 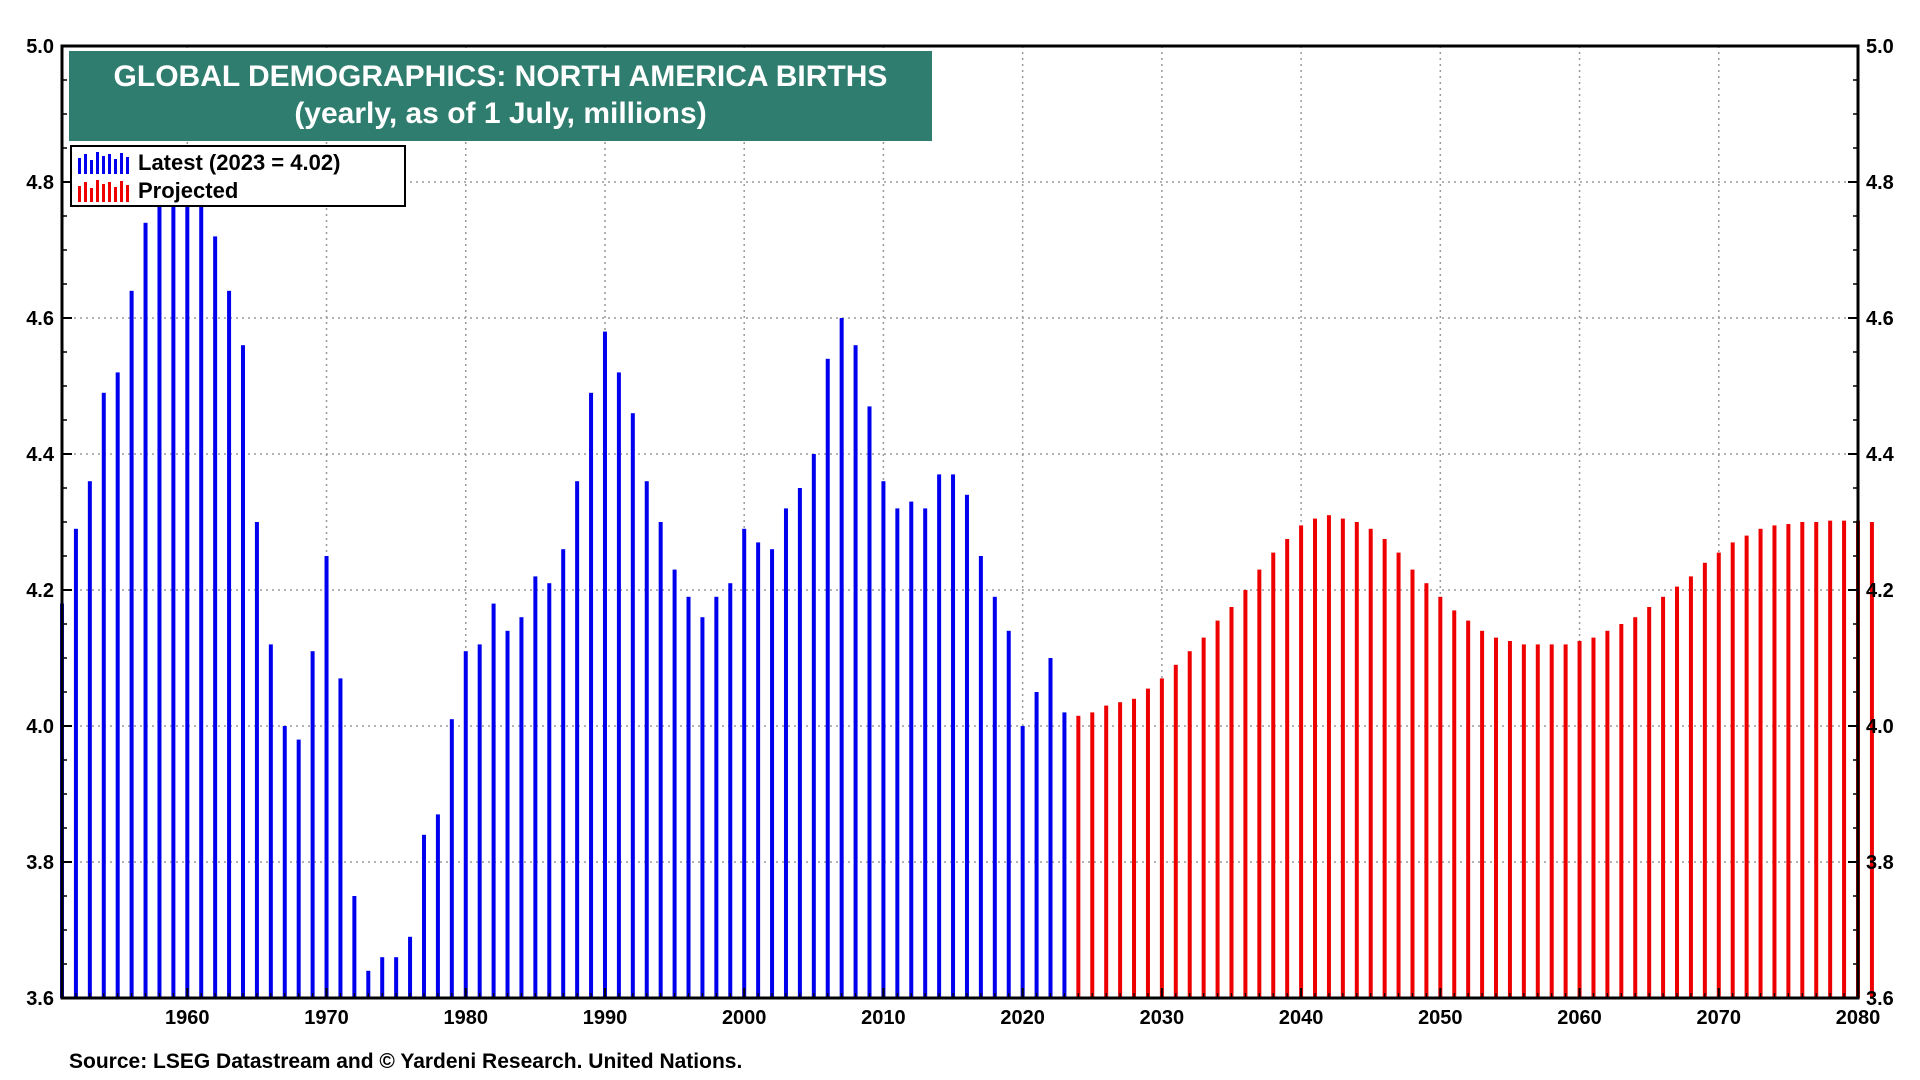 I want to click on y-tick-label-left: 5.0, so click(x=40, y=47).